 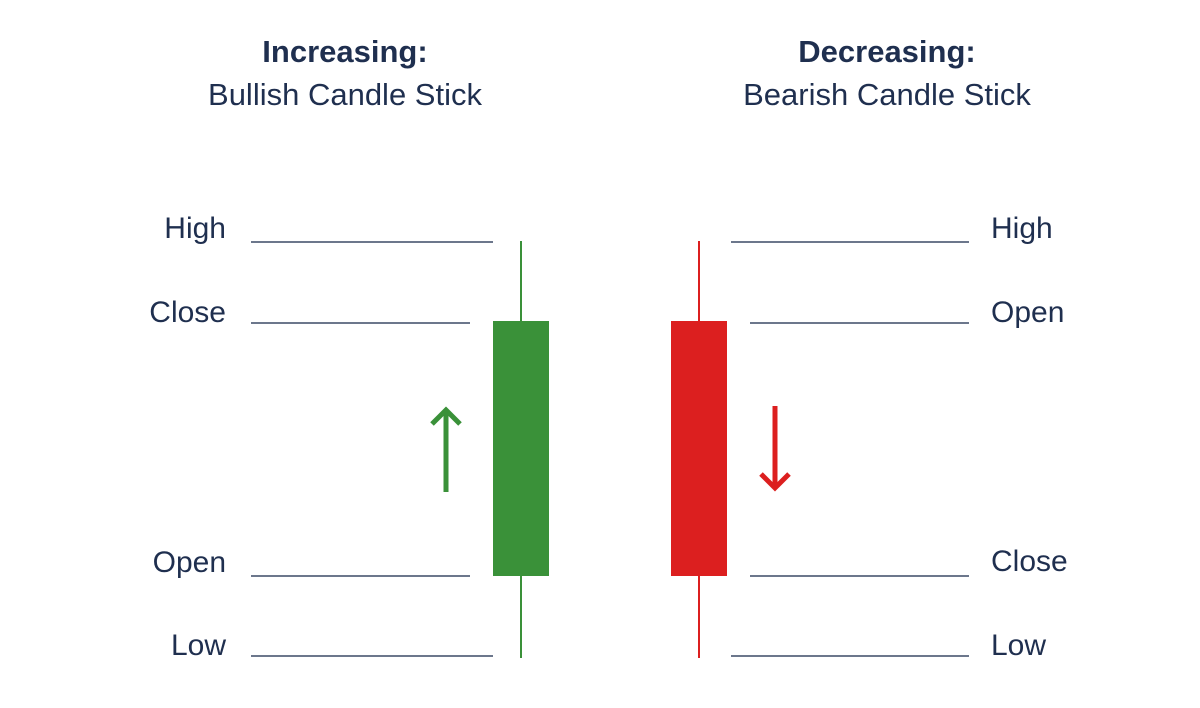 I want to click on bearish-heading: Decreasing:, so click(x=887, y=51).